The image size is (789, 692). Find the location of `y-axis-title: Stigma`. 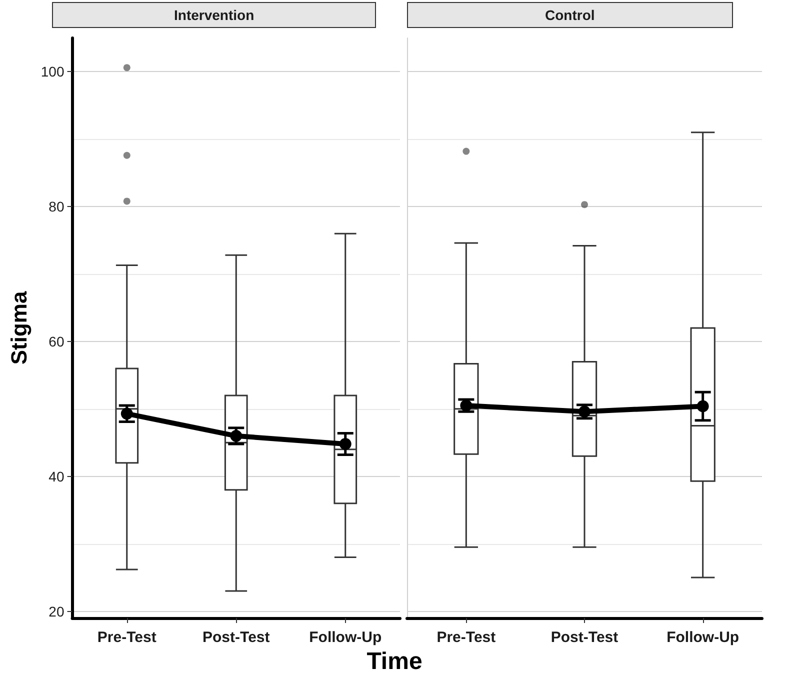

y-axis-title: Stigma is located at coordinates (19, 327).